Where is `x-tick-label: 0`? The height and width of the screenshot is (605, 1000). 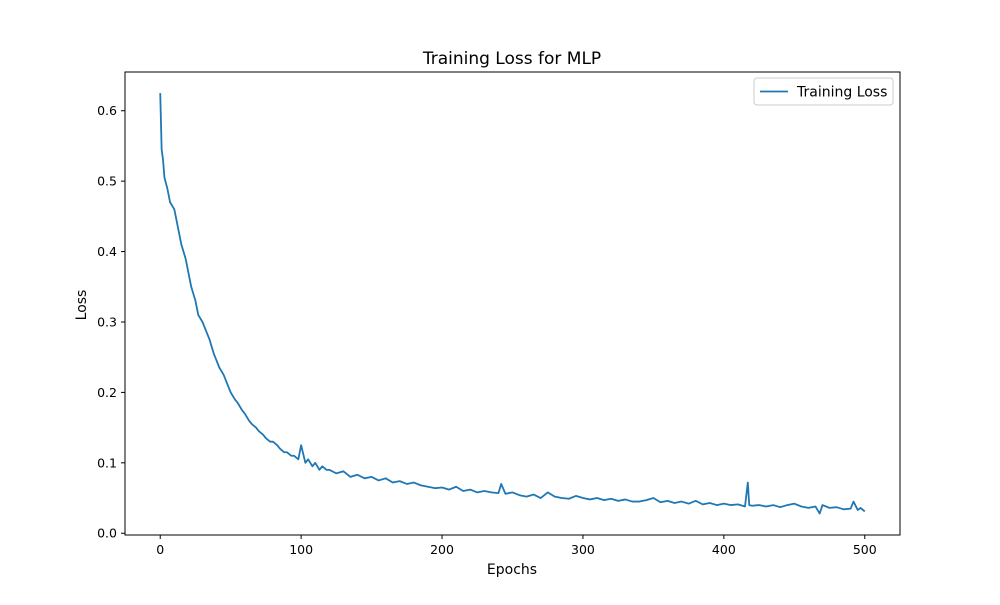 x-tick-label: 0 is located at coordinates (160, 549).